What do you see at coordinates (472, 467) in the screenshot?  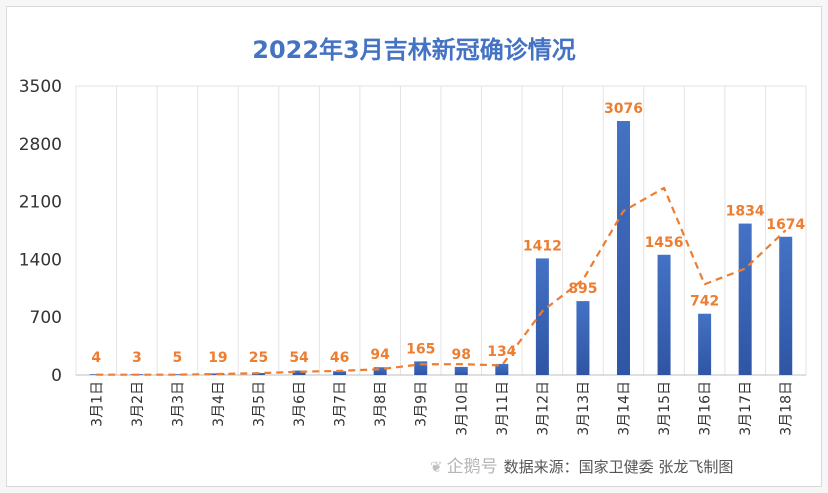 I see `watermark-brand: 企鹅号` at bounding box center [472, 467].